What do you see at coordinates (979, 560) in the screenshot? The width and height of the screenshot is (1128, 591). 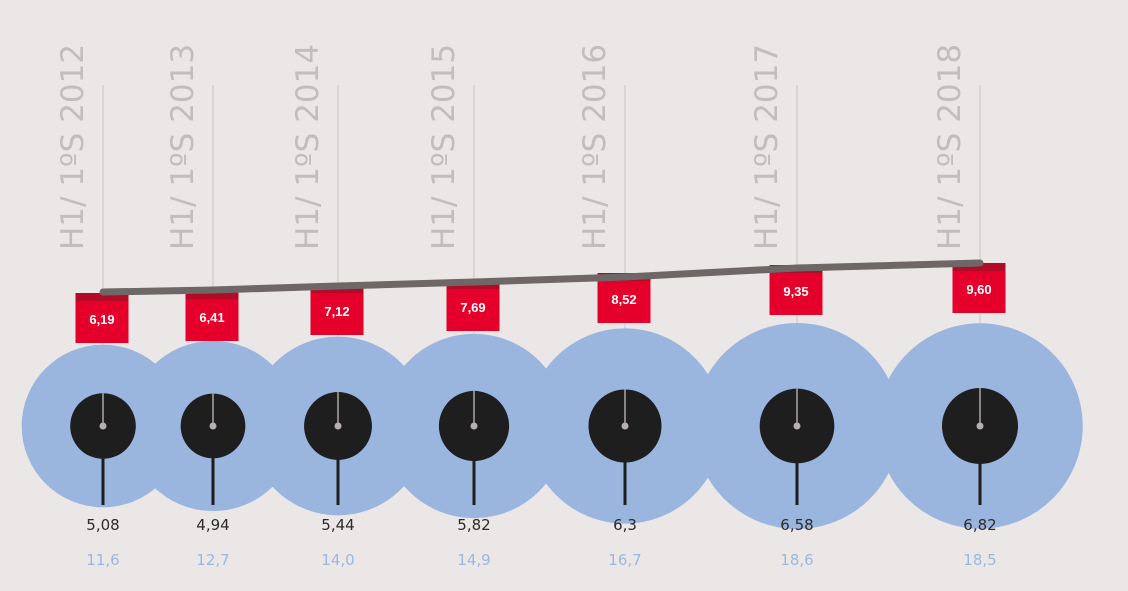 I see `outer-value-label: 18,5` at bounding box center [979, 560].